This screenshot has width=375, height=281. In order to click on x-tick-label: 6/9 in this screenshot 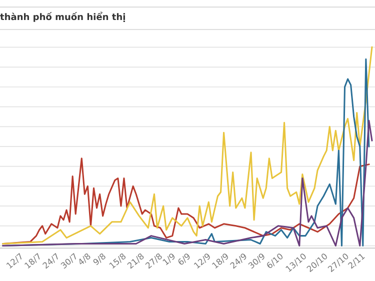, I will do `click(184, 259)`.